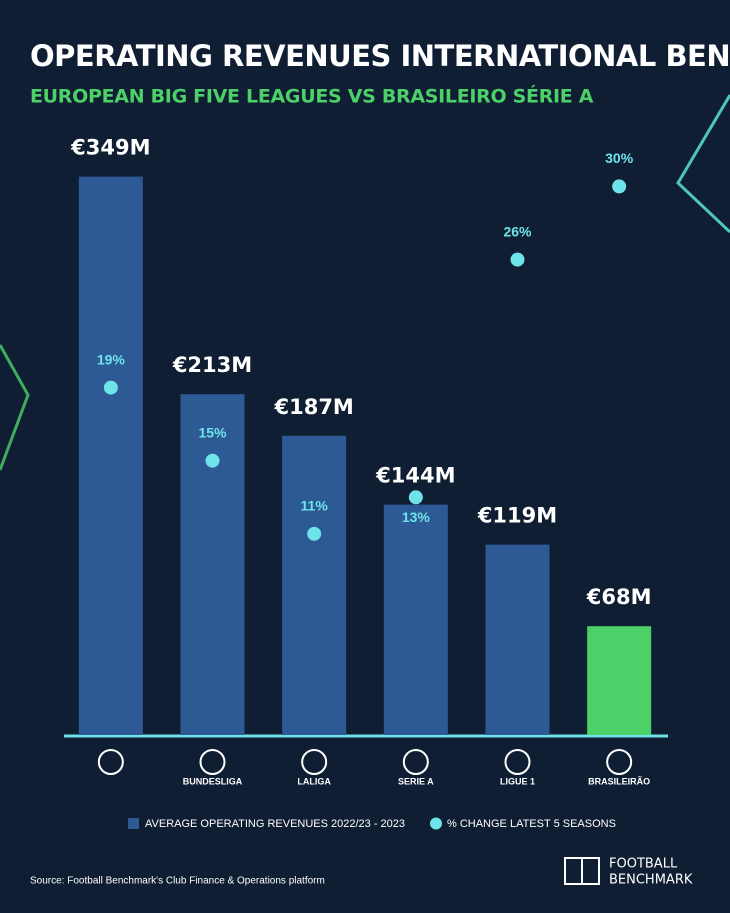 This screenshot has height=913, width=730. I want to click on category-label: BRASILEIRÃO, so click(619, 781).